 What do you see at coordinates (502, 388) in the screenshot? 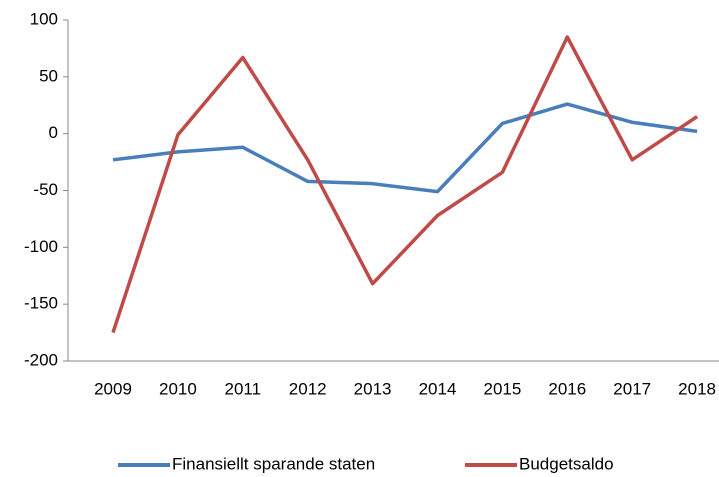
I see `x-tick-label: 2015` at bounding box center [502, 388].